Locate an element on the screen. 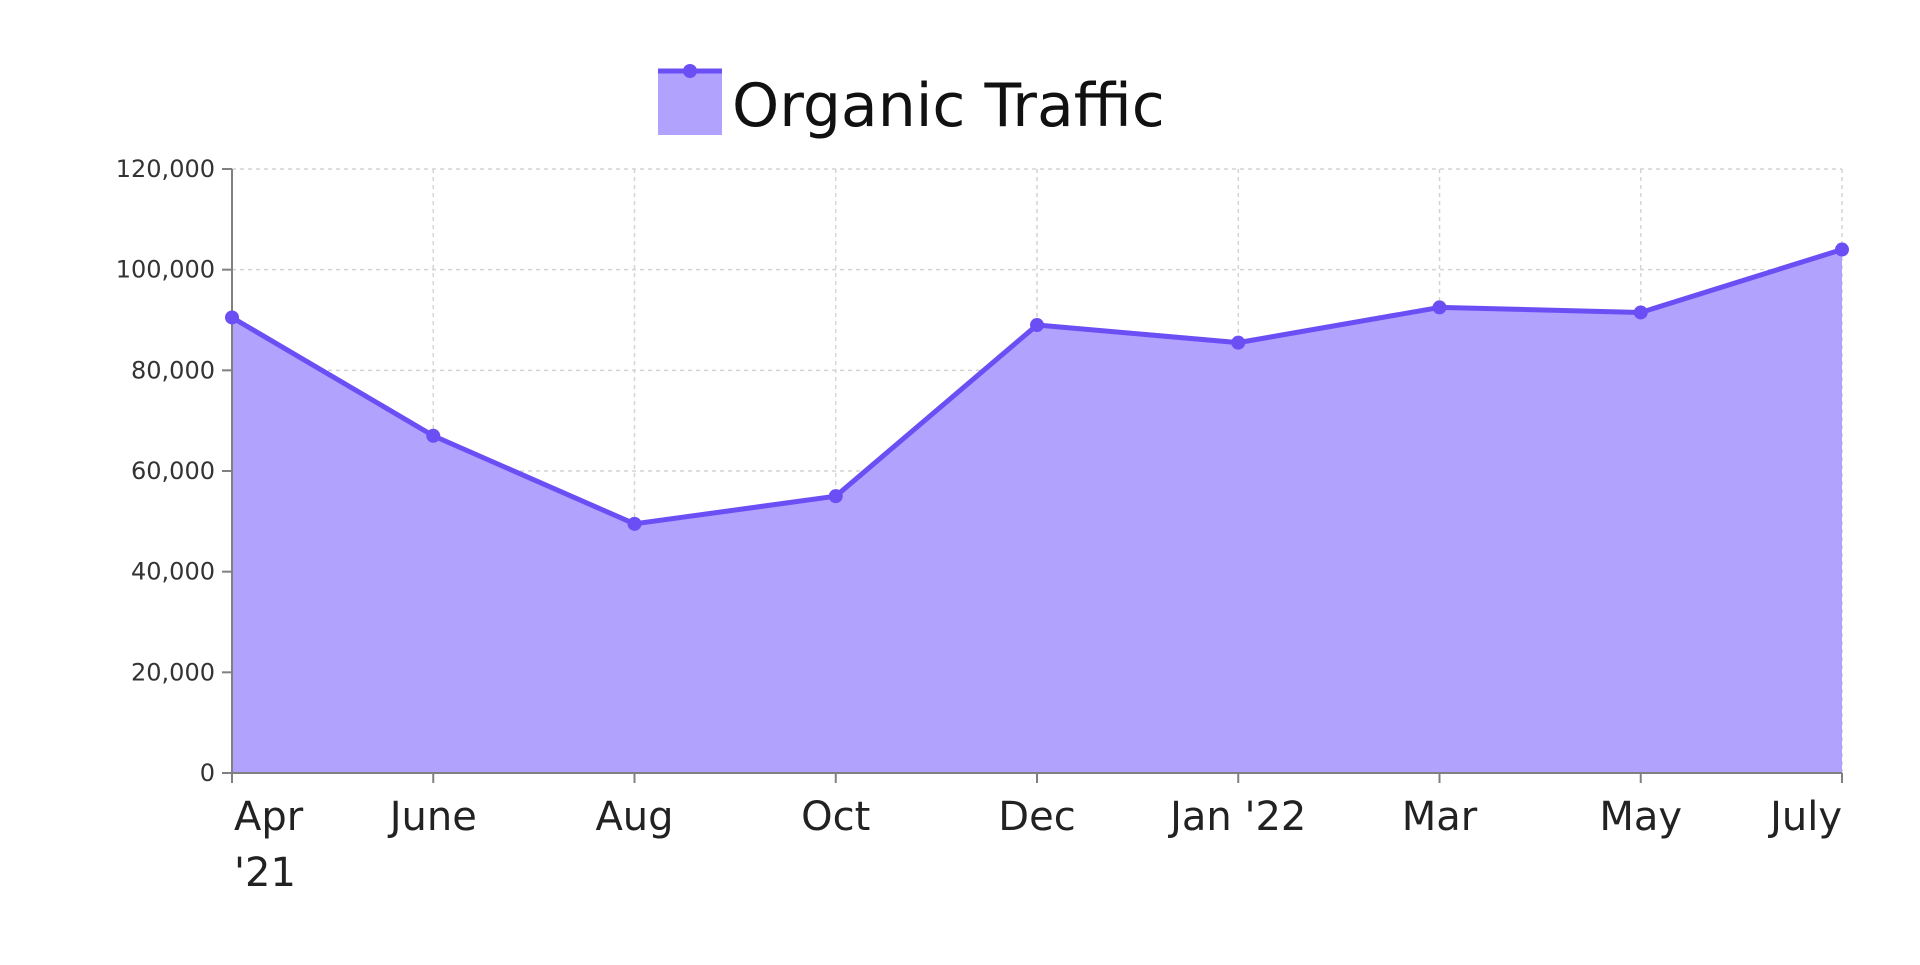  legend-swatch is located at coordinates (690, 102).